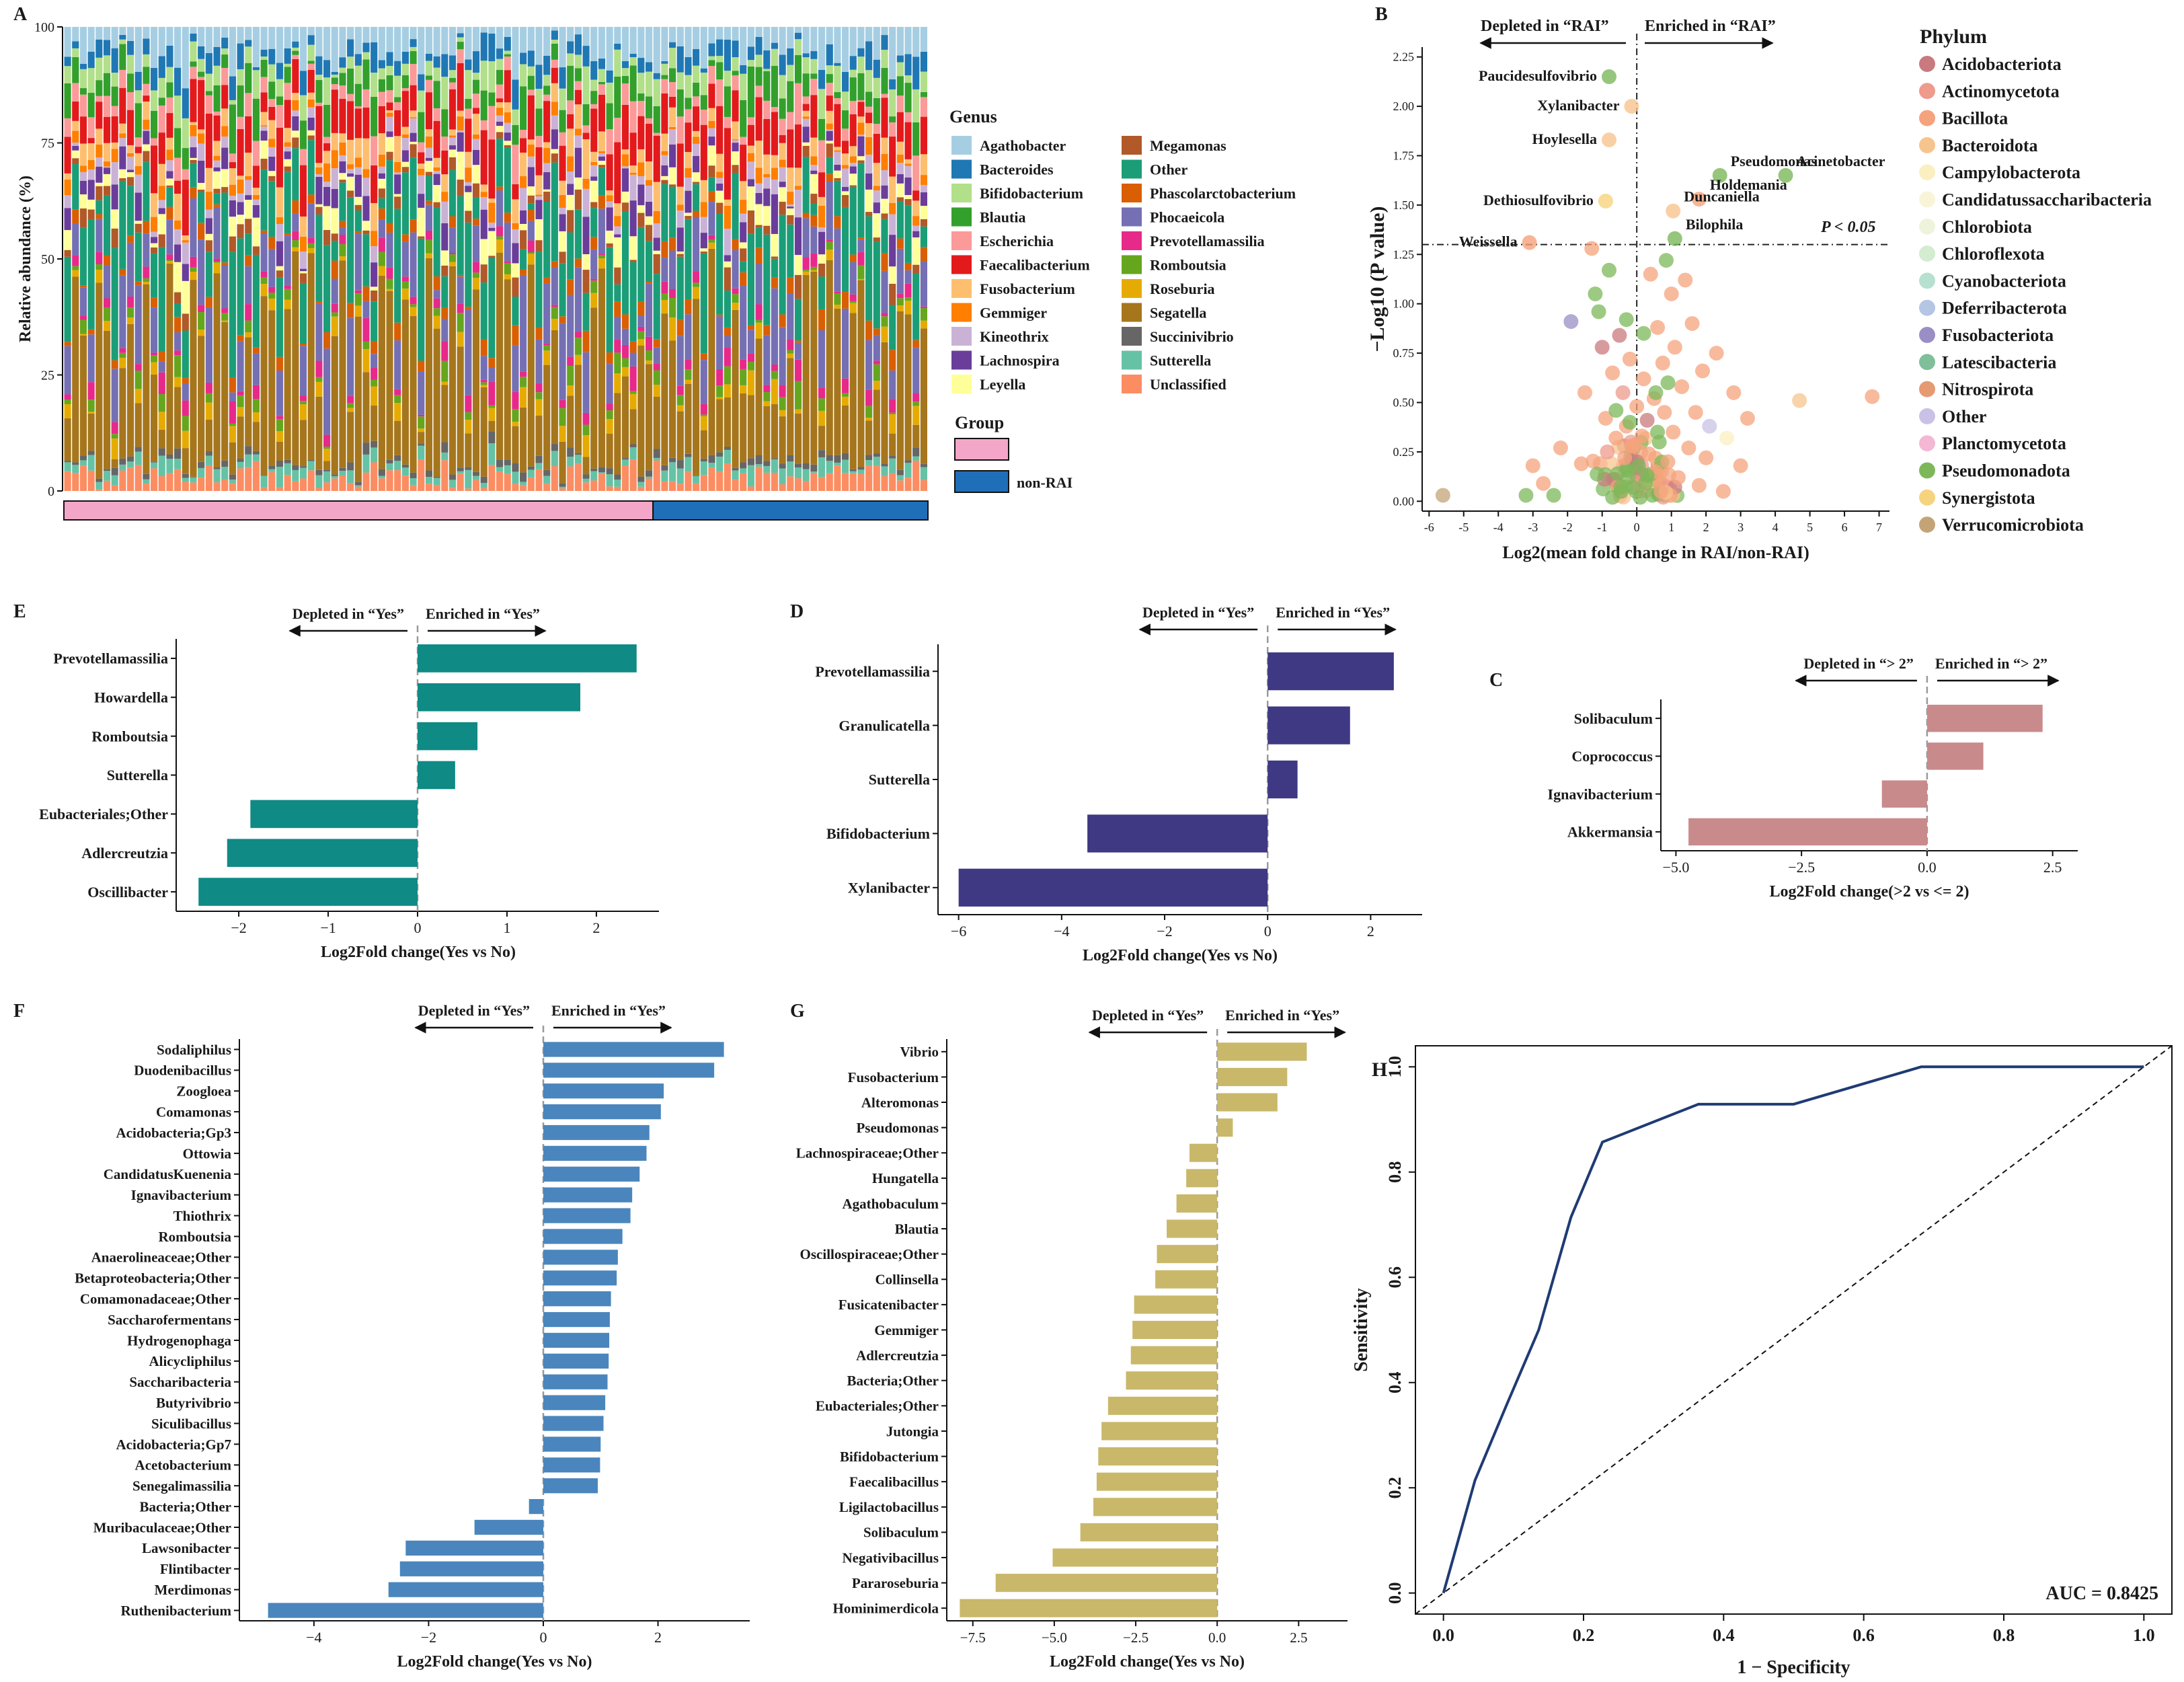  Describe the element at coordinates (907, 1280) in the screenshot. I see `category-label: Collinsella` at that location.